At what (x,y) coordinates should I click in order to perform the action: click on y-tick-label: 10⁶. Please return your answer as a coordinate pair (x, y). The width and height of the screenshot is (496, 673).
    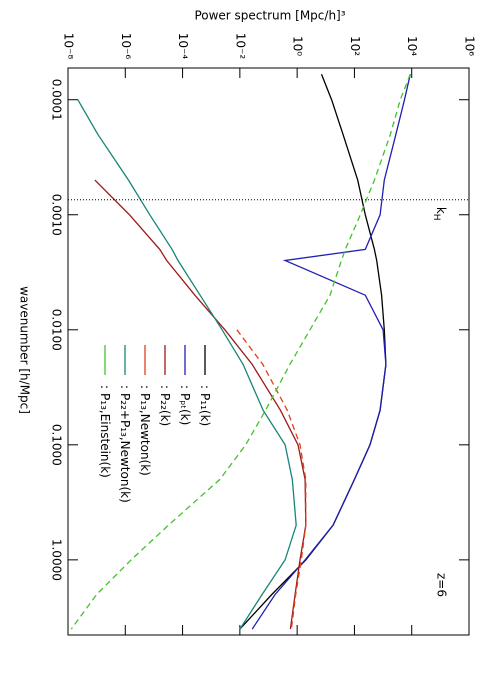
    Looking at the image, I should click on (470, 46).